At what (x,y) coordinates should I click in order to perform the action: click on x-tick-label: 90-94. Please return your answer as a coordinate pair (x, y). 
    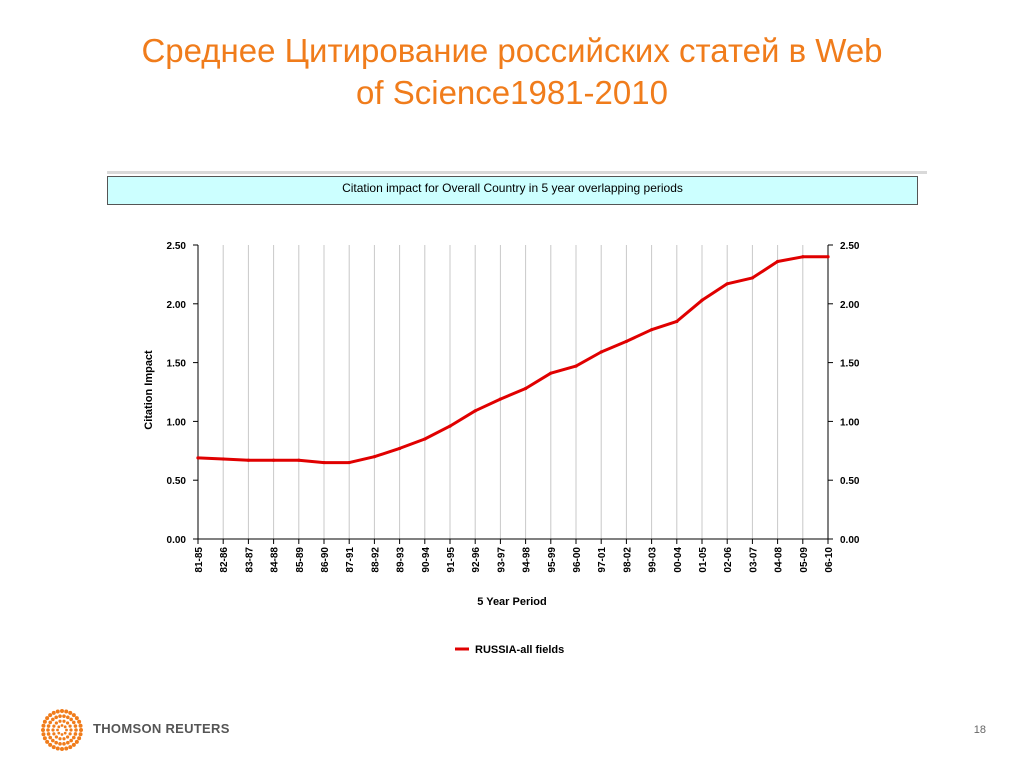
    Looking at the image, I should click on (426, 560).